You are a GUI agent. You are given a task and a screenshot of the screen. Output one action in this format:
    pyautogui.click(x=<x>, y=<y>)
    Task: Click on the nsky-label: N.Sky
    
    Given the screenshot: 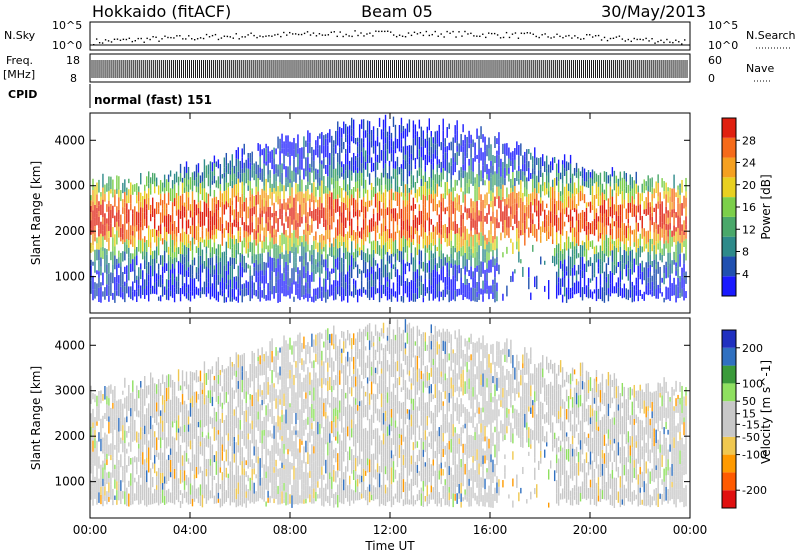 What is the action you would take?
    pyautogui.click(x=20, y=35)
    